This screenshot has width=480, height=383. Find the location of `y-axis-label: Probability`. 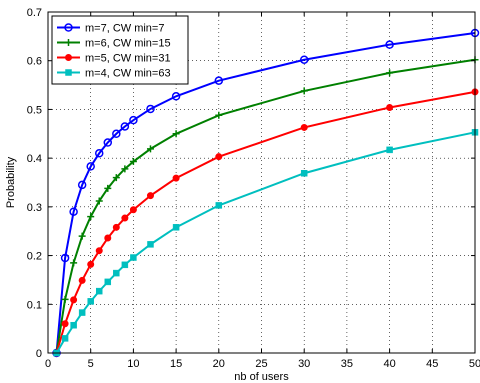

y-axis-label: Probability is located at coordinates (11, 182).